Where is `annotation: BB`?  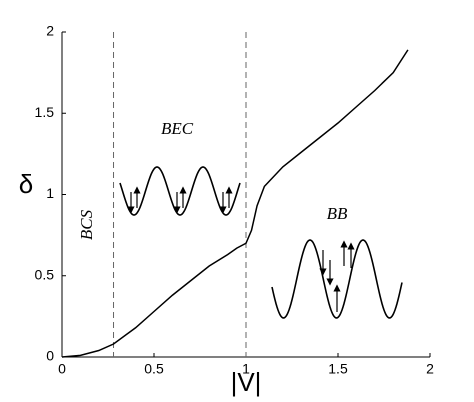 annotation: BB is located at coordinates (337, 213).